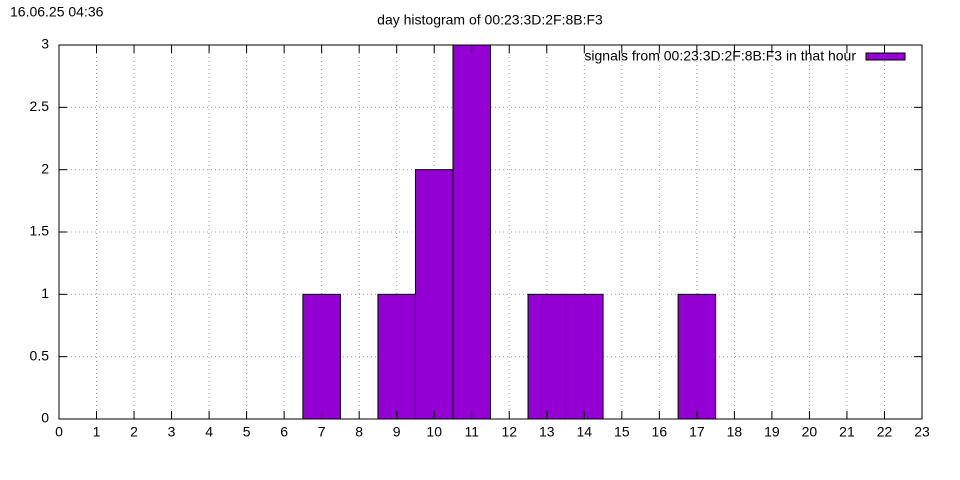 This screenshot has height=480, width=960. What do you see at coordinates (134, 432) in the screenshot?
I see `x-tick-label: 2` at bounding box center [134, 432].